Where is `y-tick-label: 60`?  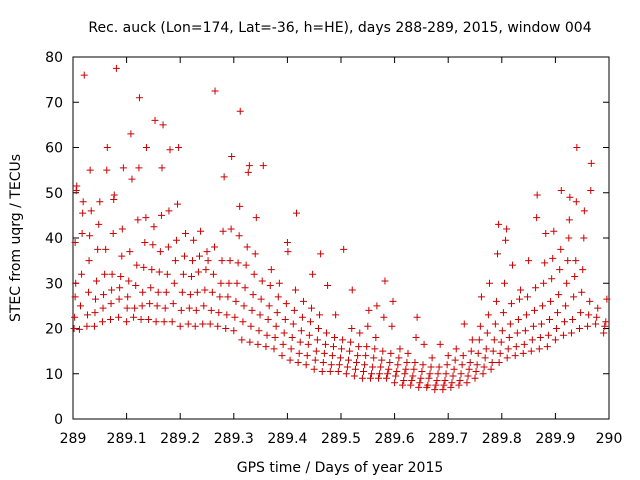 y-tick-label: 60 is located at coordinates (54, 149).